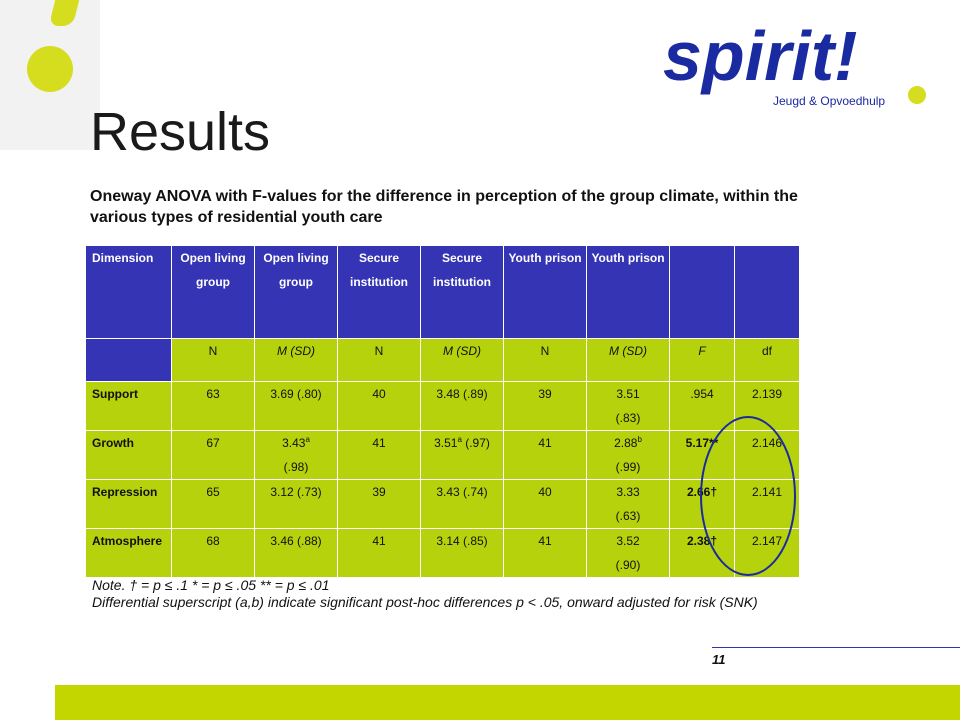 The height and width of the screenshot is (720, 960). I want to click on subheader-cell, so click(128, 360).